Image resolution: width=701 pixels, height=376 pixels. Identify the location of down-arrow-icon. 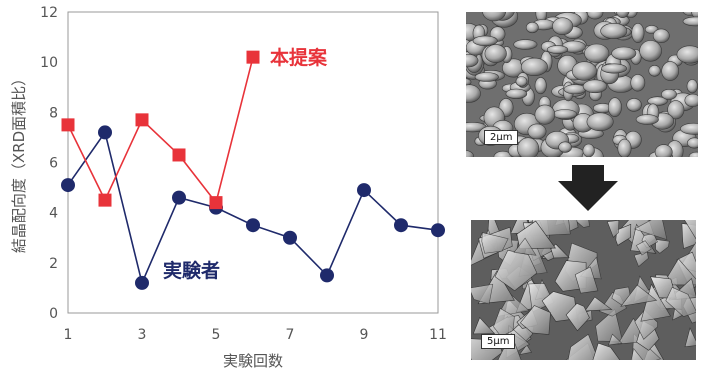
(588, 188).